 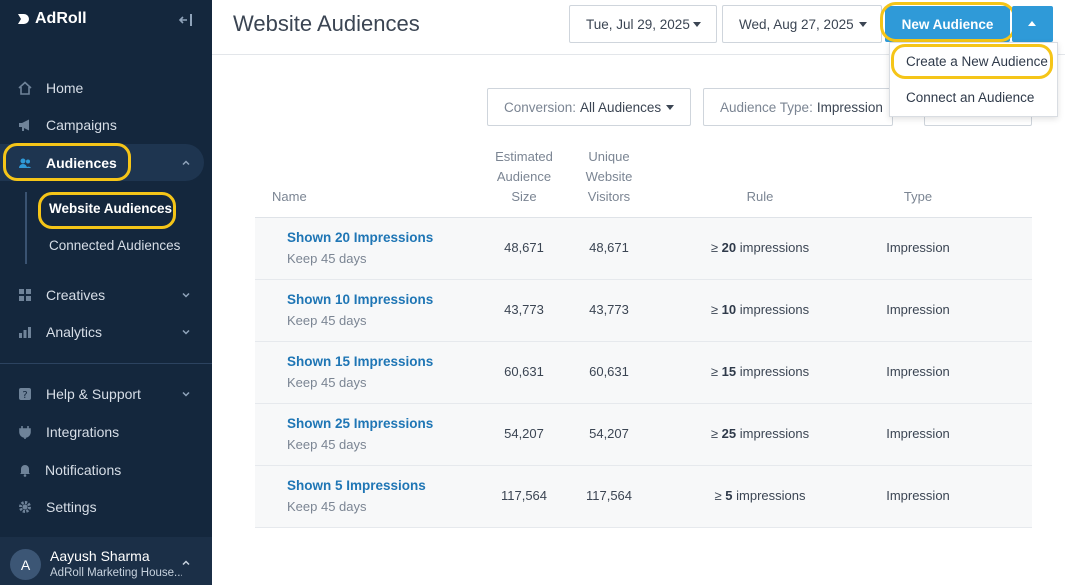 I want to click on brand-name: AdRoll, so click(x=61, y=18).